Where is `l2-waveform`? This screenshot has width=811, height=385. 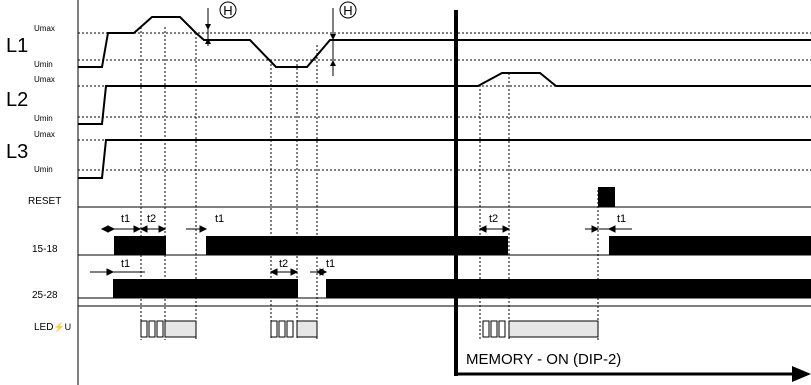 l2-waveform is located at coordinates (444, 98).